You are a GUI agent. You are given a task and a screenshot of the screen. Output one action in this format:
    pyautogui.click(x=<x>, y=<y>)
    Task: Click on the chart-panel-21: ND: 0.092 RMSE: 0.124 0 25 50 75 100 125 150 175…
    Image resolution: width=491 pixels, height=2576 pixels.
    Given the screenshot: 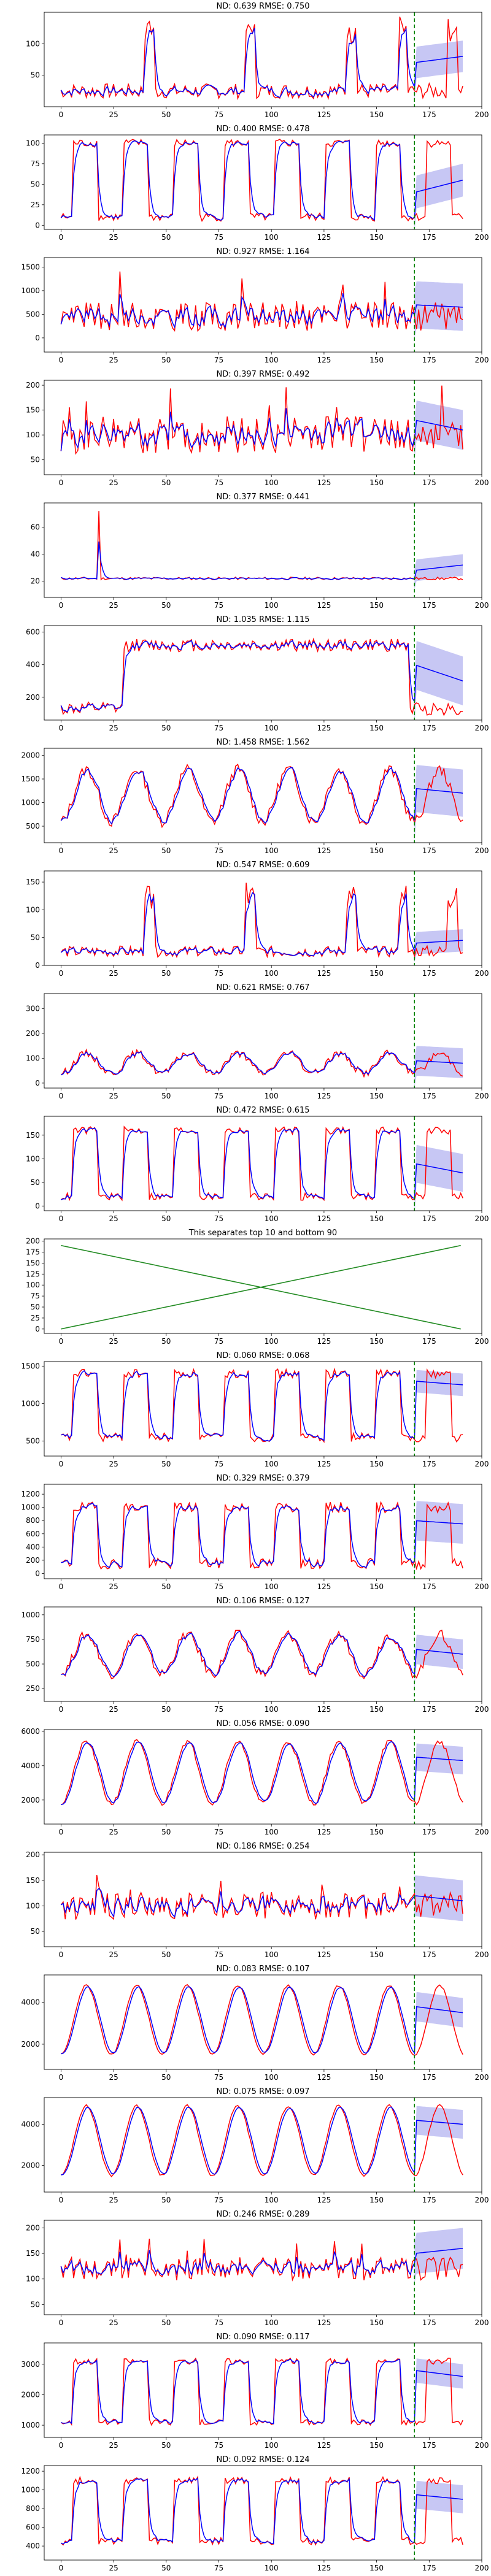 What is the action you would take?
    pyautogui.click(x=255, y=2513)
    